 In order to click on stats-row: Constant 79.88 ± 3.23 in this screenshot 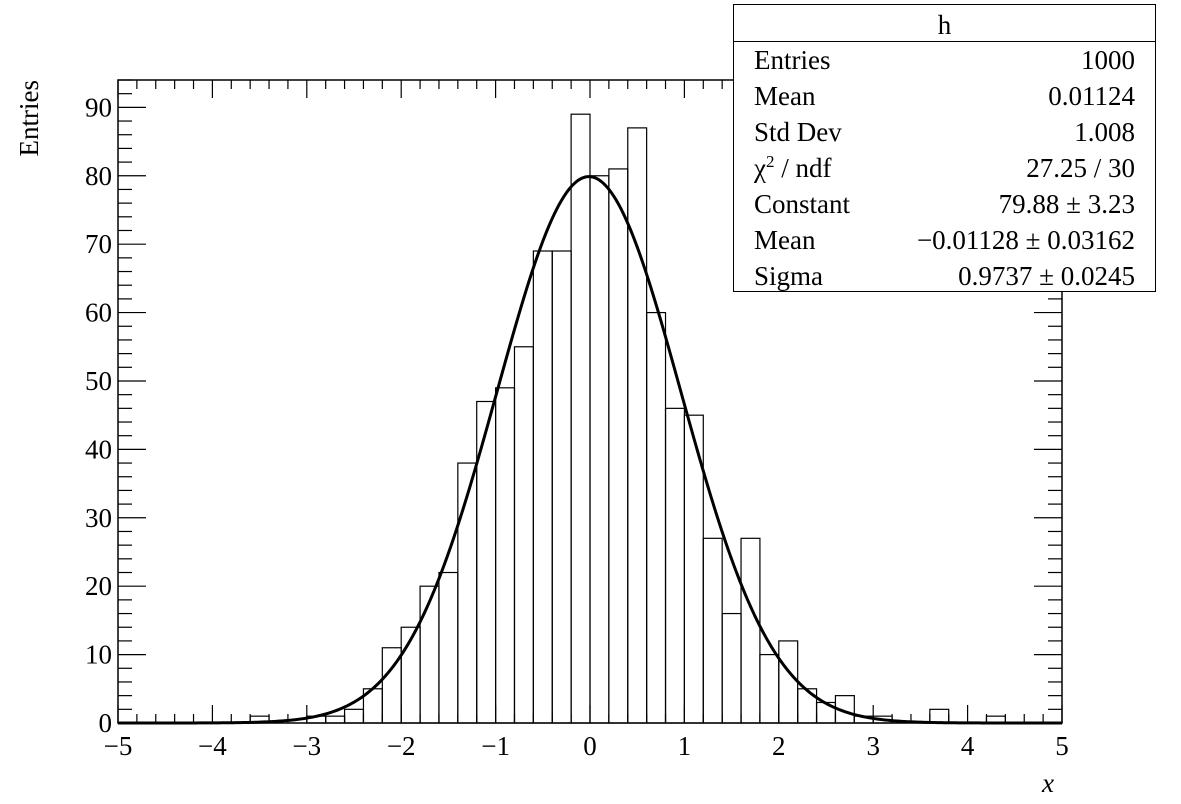, I will do `click(944, 204)`.